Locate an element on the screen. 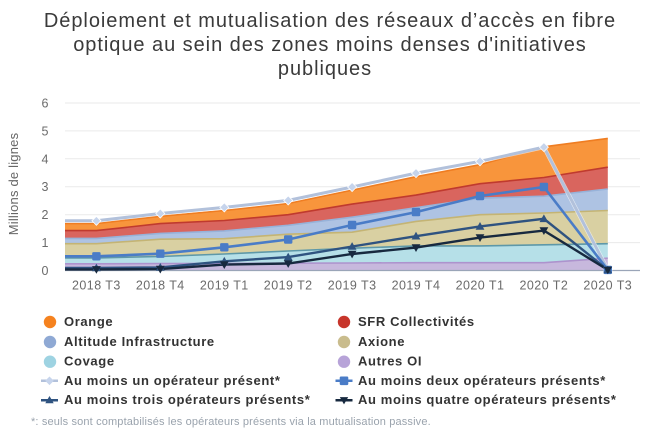  svg-text: 2020 T1 is located at coordinates (480, 286).